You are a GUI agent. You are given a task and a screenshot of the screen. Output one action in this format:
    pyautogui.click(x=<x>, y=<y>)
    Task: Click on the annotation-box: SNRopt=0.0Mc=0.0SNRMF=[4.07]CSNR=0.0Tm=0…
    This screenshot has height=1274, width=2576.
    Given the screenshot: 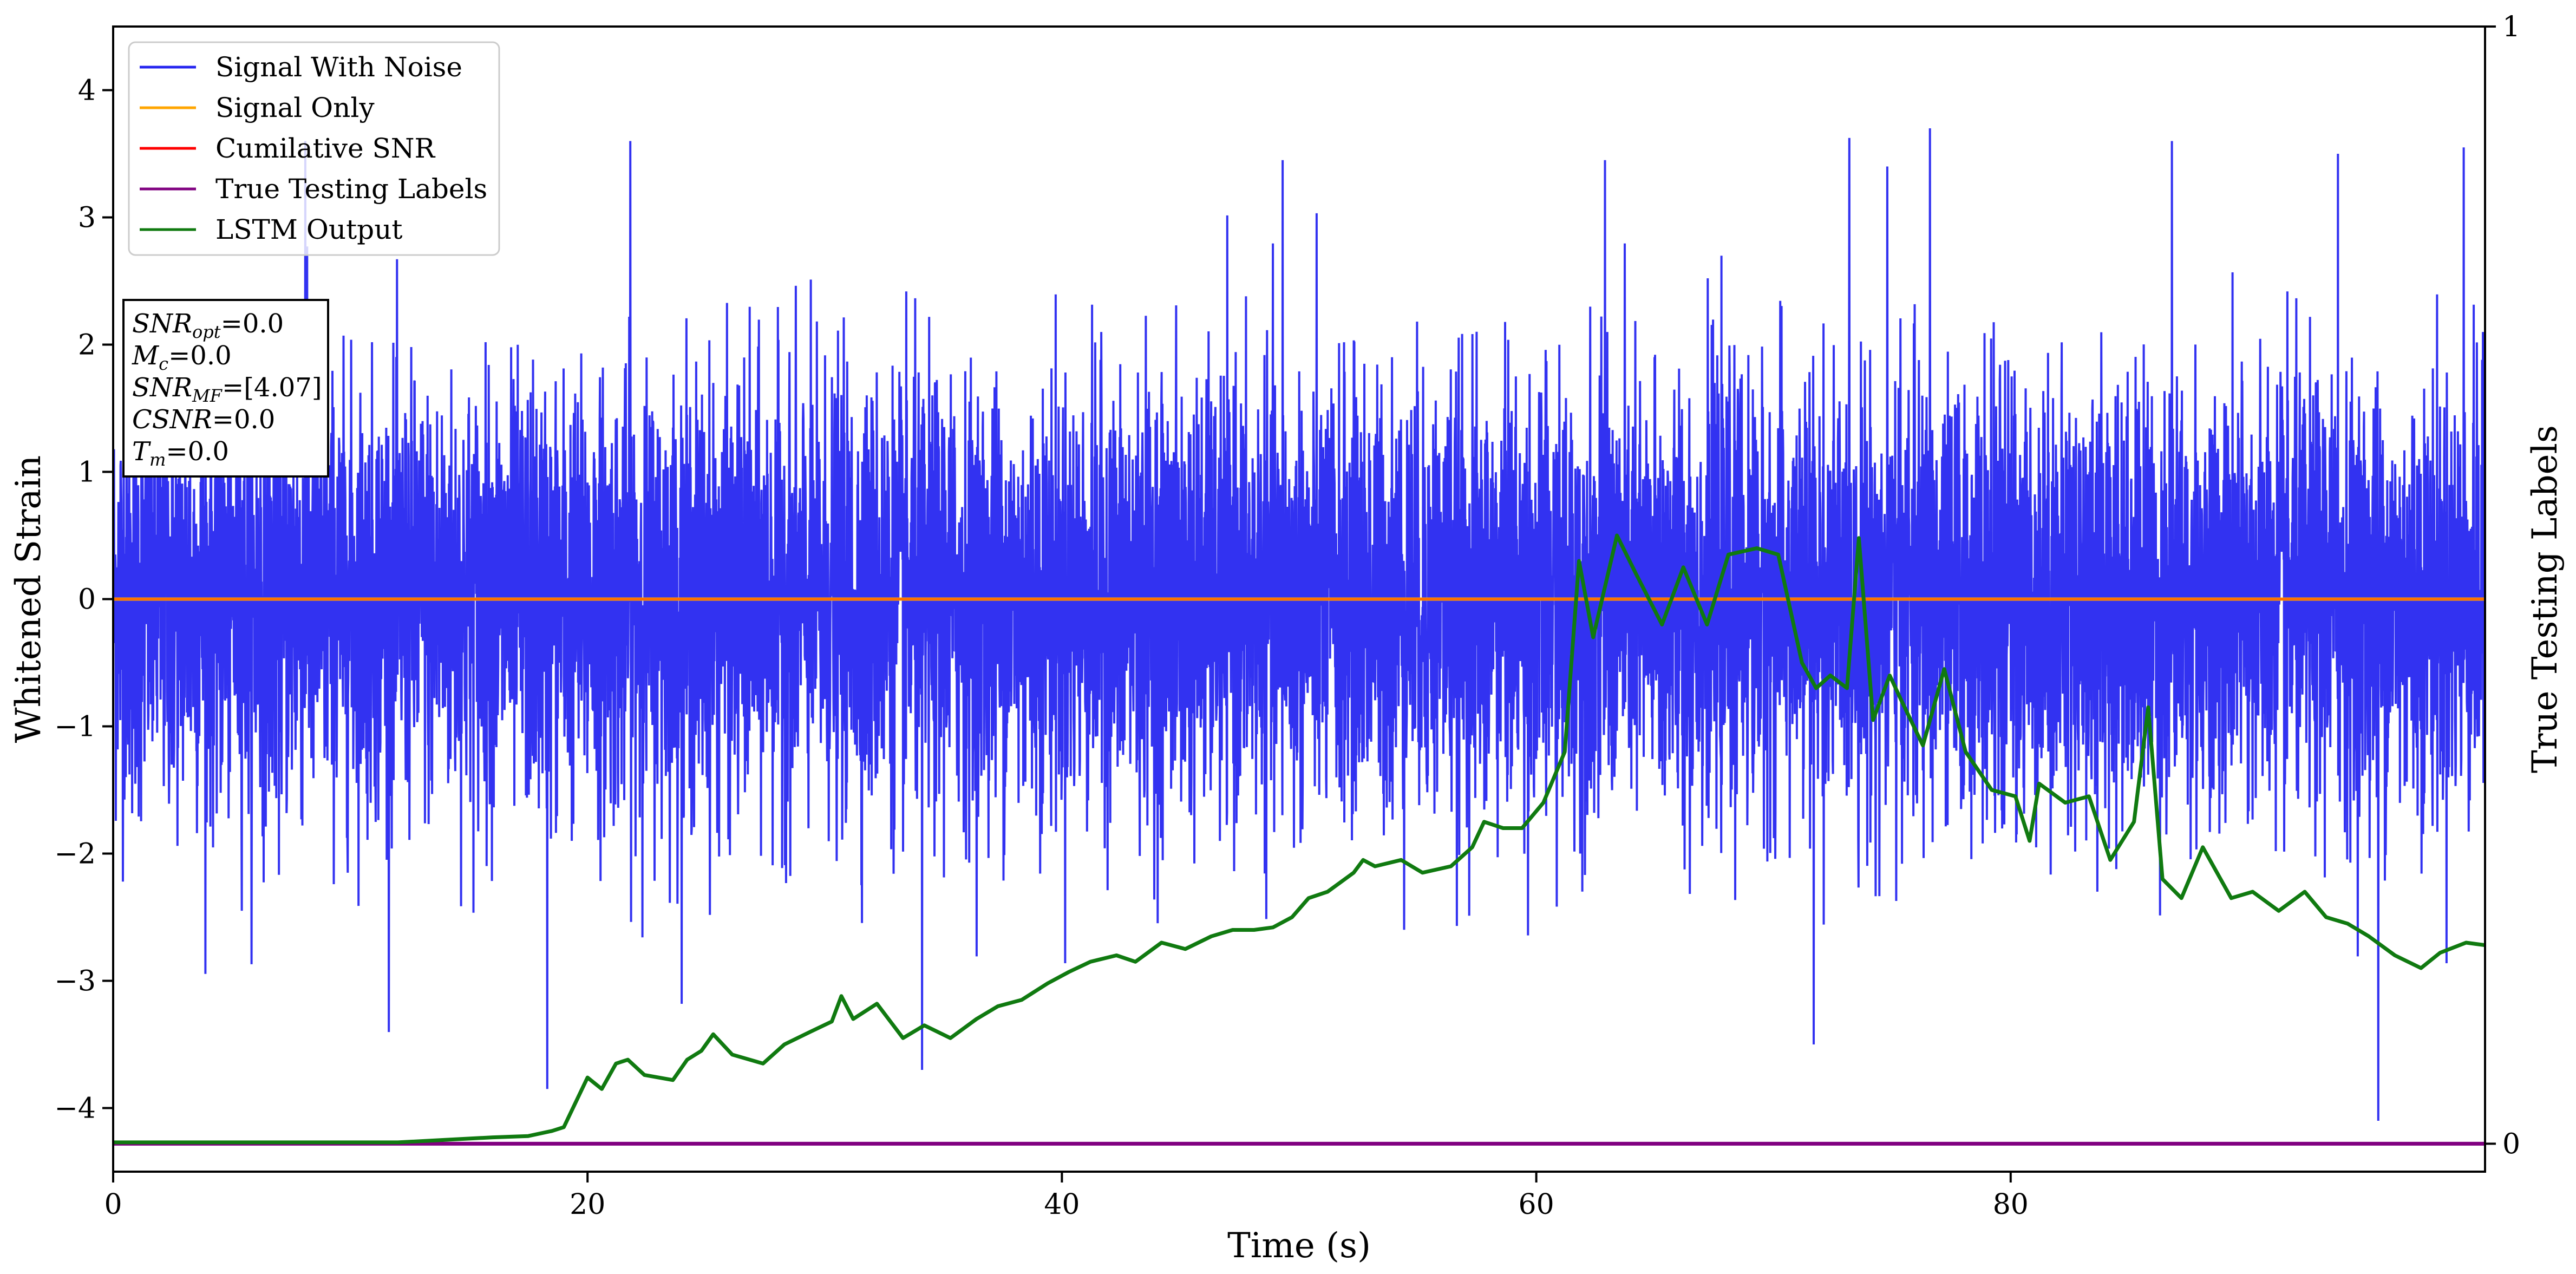 What is the action you would take?
    pyautogui.click(x=225, y=388)
    